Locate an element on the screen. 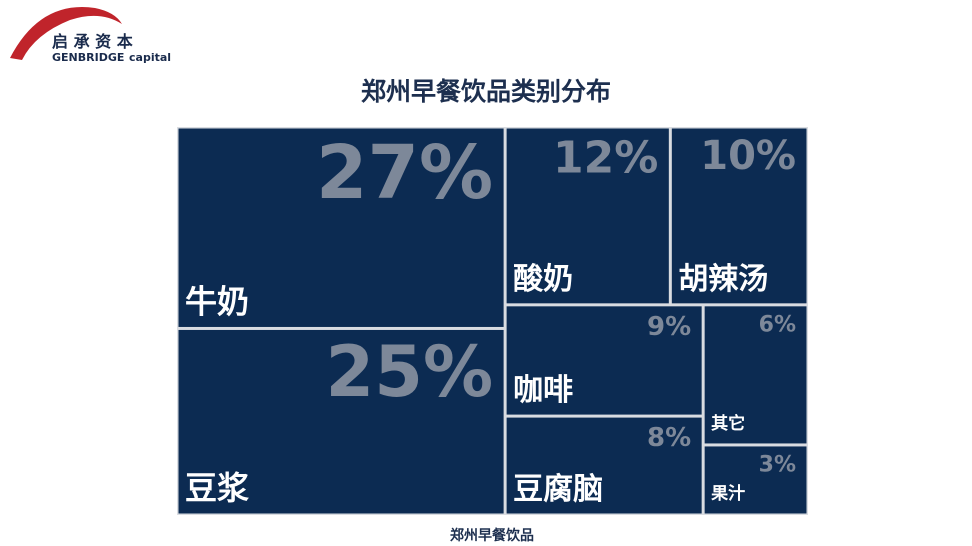 Image resolution: width=972 pixels, height=546 pixels. chart-title: 郑州早餐饮品类别分布 is located at coordinates (486, 91).